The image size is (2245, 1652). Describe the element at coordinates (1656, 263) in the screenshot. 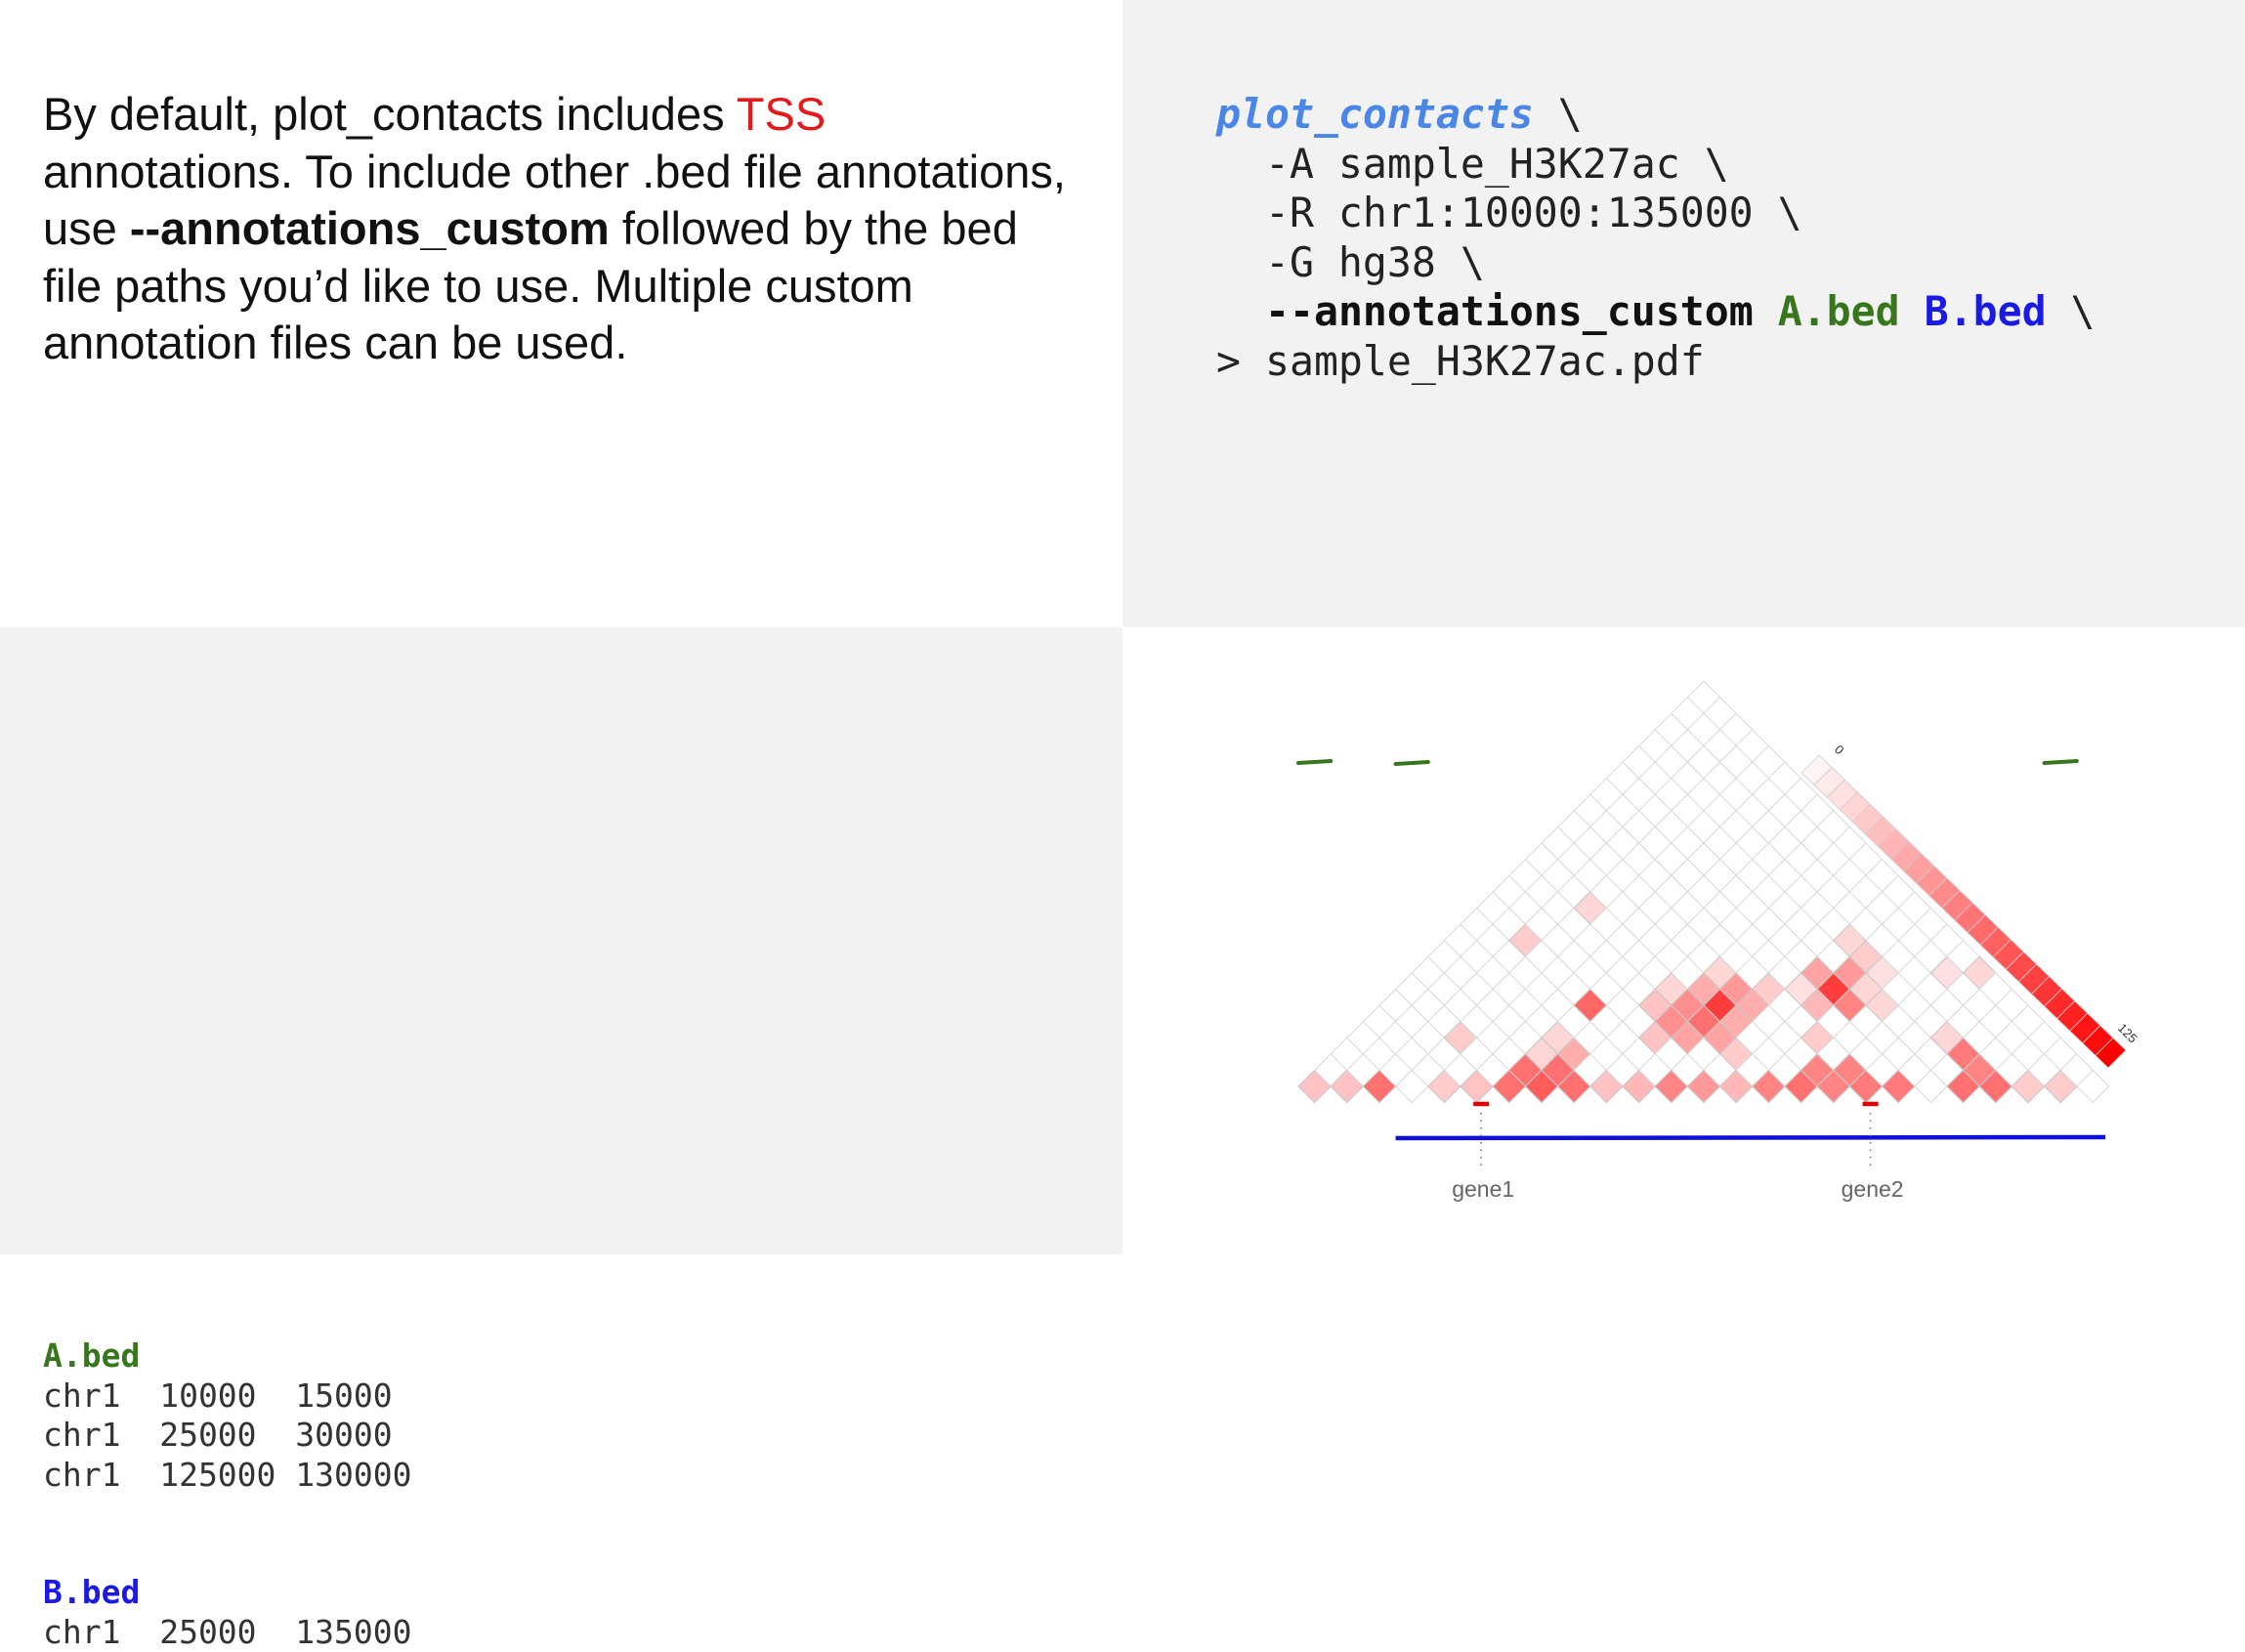

I see `command-line-4: -G hg38 \` at that location.